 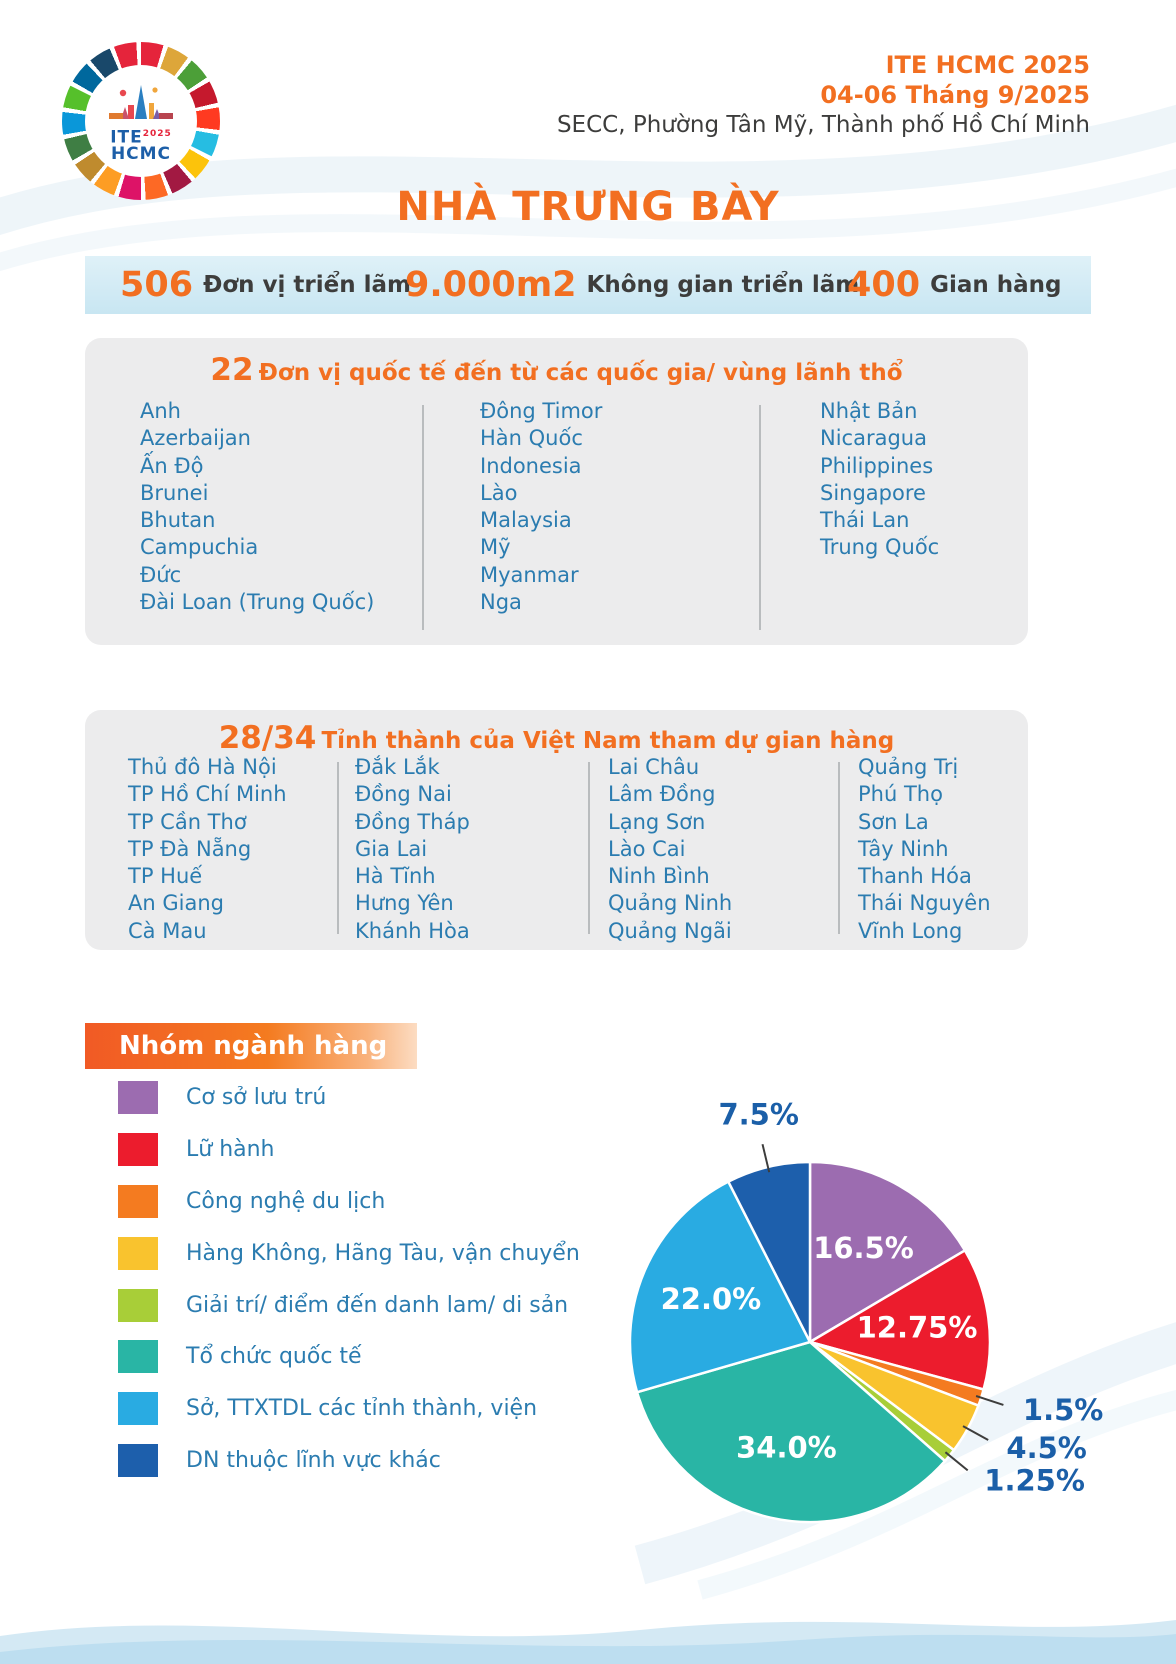 What do you see at coordinates (908, 767) in the screenshot?
I see `province-item: Quảng Trị` at bounding box center [908, 767].